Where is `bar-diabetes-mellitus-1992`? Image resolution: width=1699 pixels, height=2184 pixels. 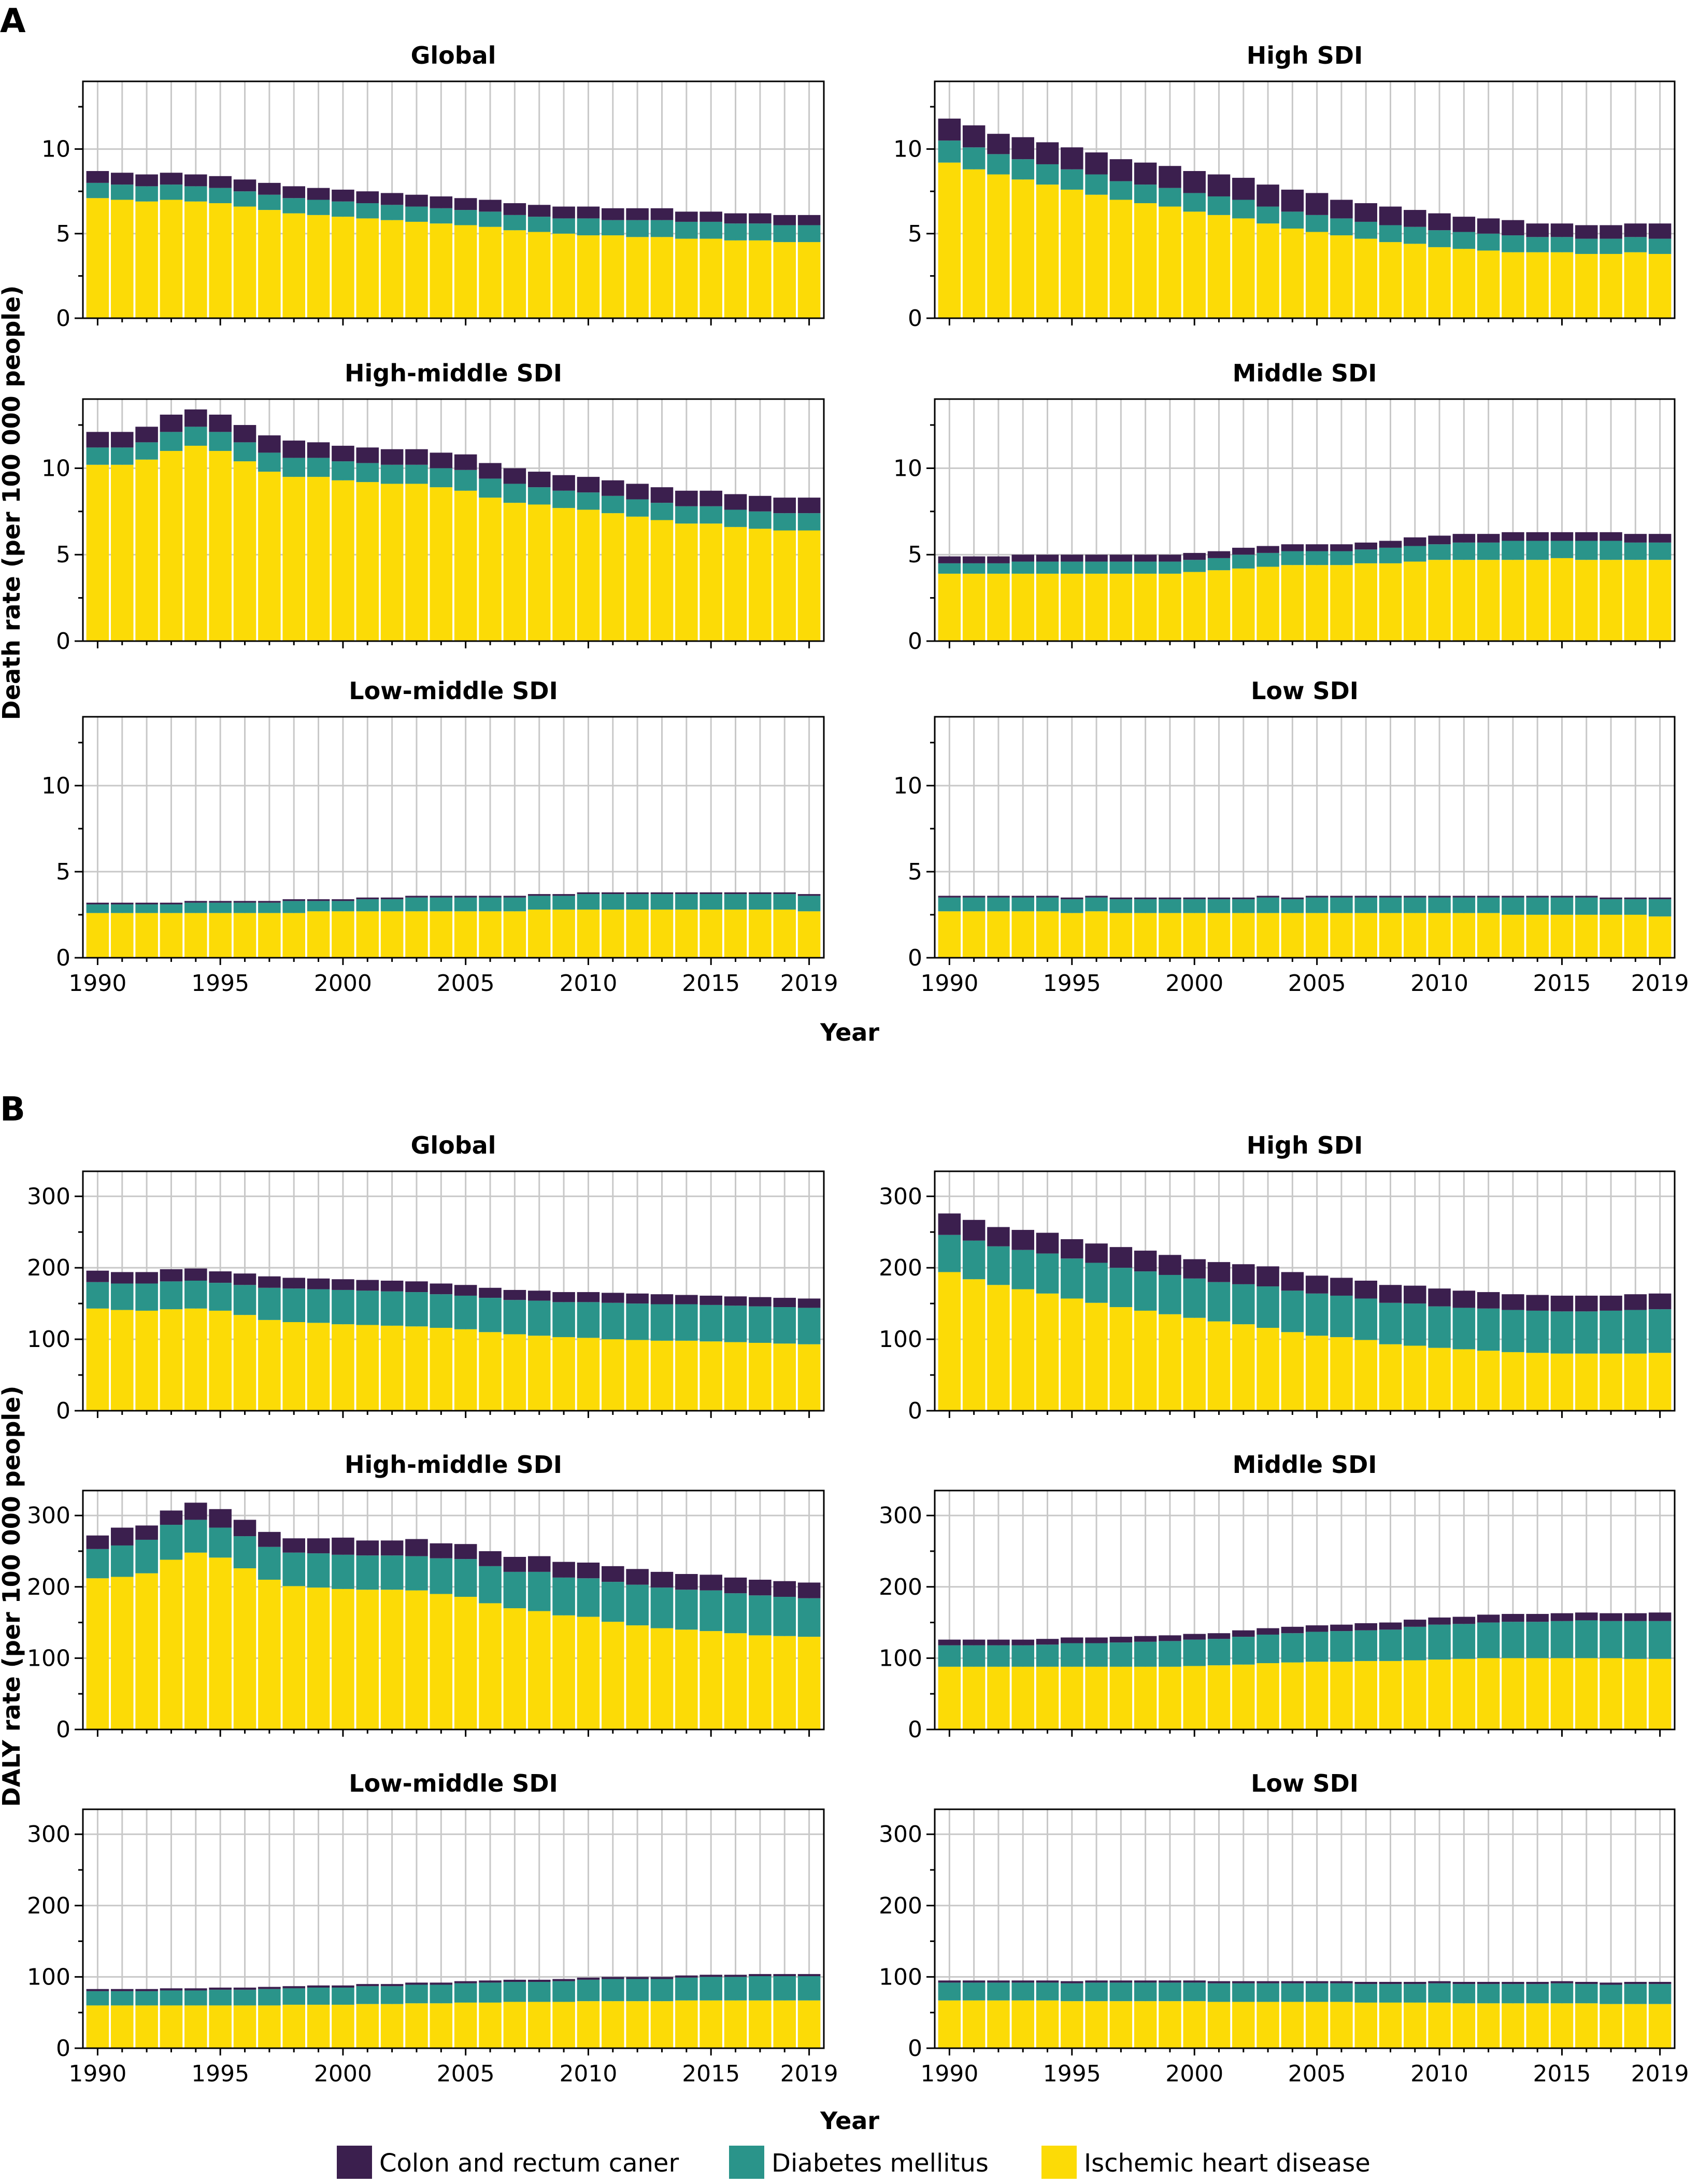 bar-diabetes-mellitus-1992 is located at coordinates (146, 194).